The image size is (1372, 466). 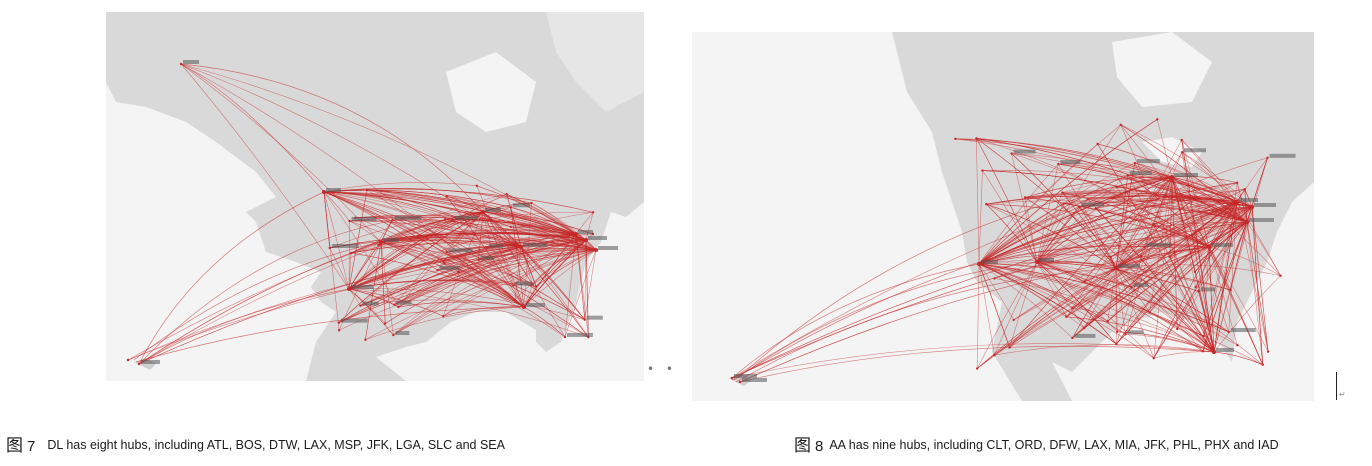 I want to click on gulf-of-mexico, so click(x=1162, y=347).